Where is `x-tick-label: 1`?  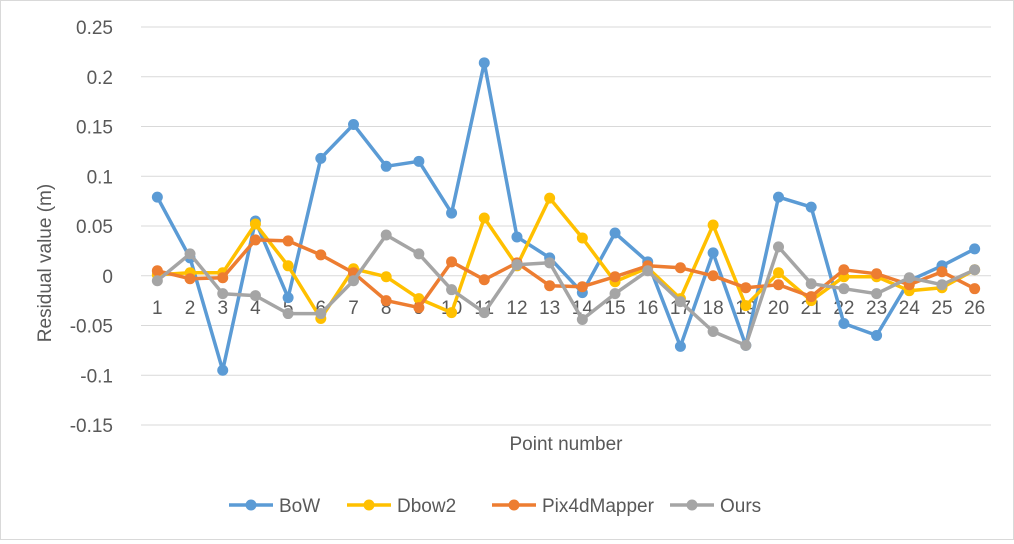 x-tick-label: 1 is located at coordinates (157, 308).